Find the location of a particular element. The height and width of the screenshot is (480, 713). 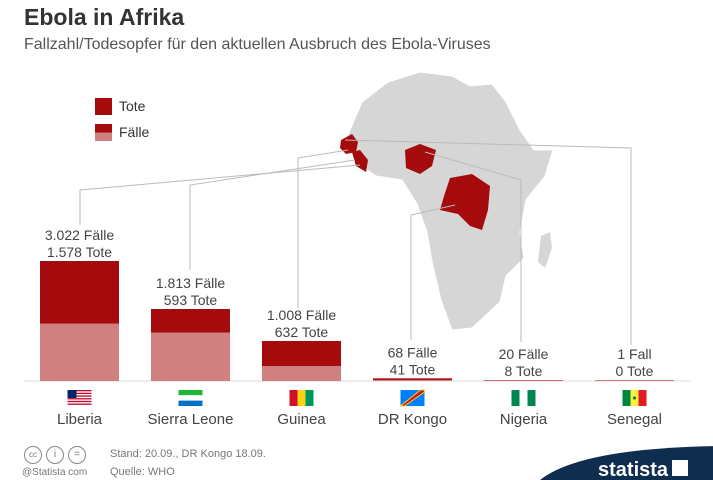

statista-logo-band: statista is located at coordinates (626, 463).